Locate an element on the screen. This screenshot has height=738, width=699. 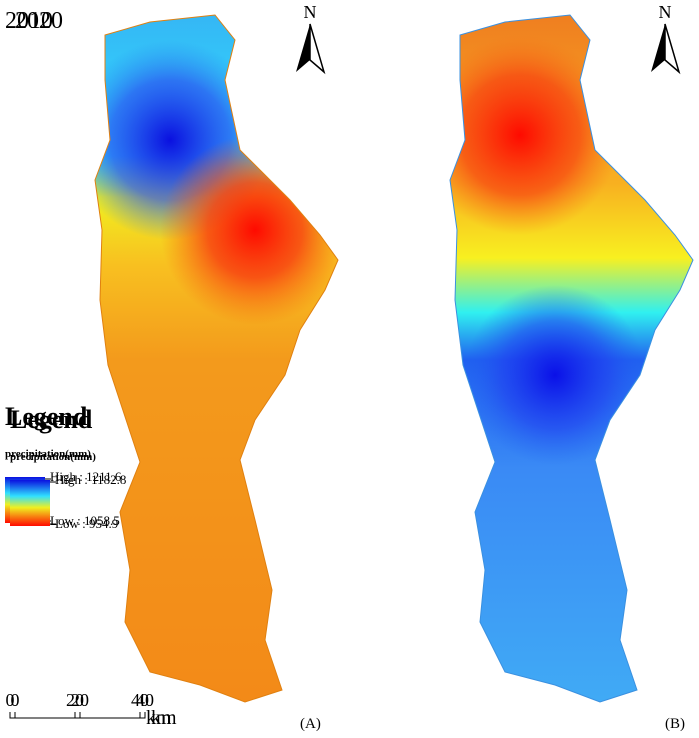
panel-label: (B) is located at coordinates (675, 724).